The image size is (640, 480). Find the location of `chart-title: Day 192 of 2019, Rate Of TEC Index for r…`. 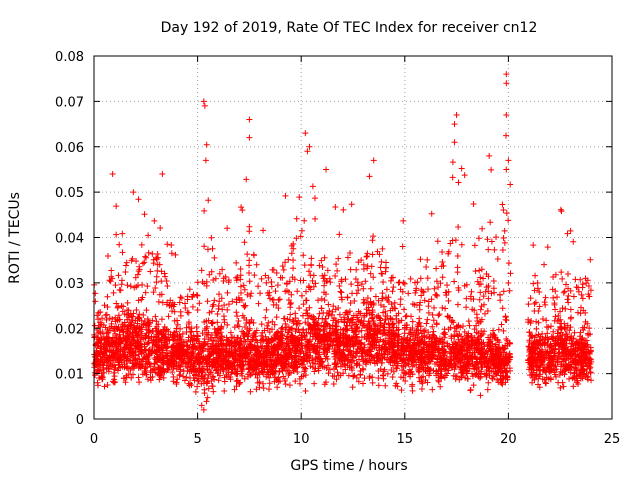

chart-title: Day 192 of 2019, Rate Of TEC Index for r… is located at coordinates (349, 28).